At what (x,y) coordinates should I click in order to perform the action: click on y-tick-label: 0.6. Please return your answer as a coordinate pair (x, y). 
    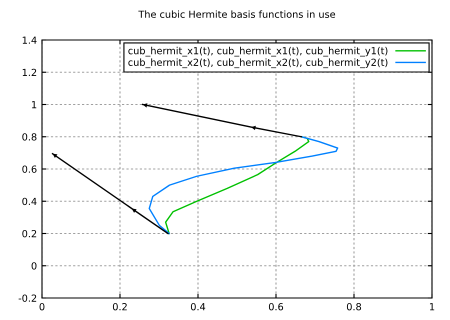
    Looking at the image, I should click on (29, 169).